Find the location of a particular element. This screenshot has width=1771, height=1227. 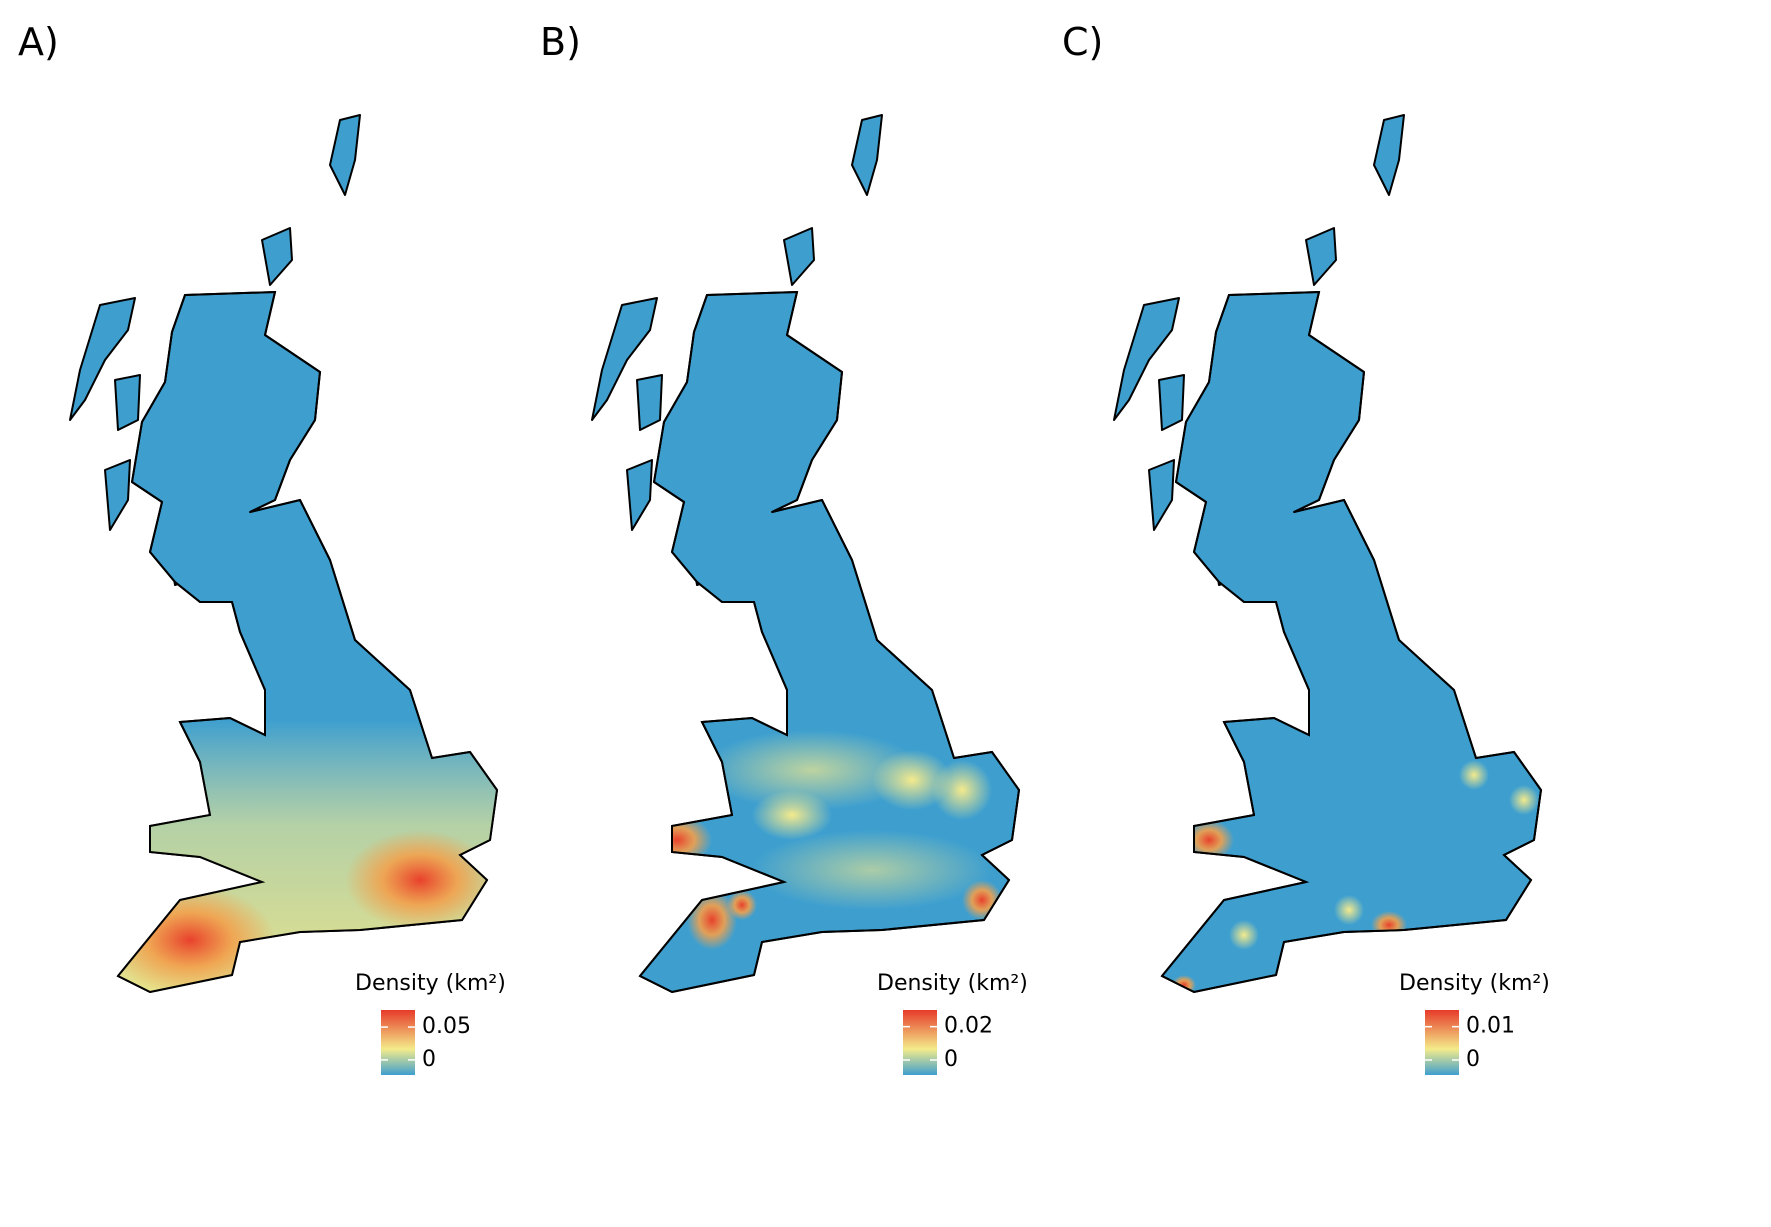

panel-label: B) is located at coordinates (560, 42).